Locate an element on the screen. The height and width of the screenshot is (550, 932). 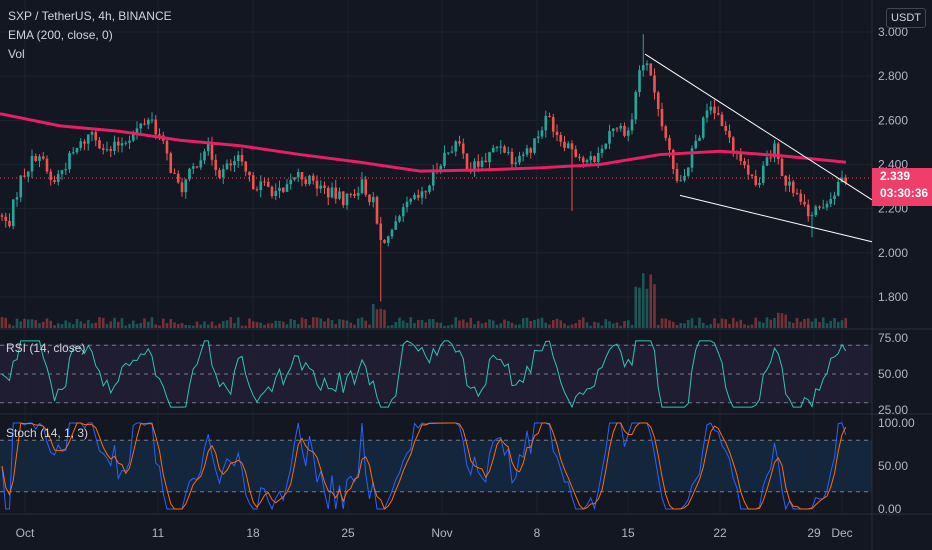
stoch-tick-label: 50.00 is located at coordinates (893, 466).